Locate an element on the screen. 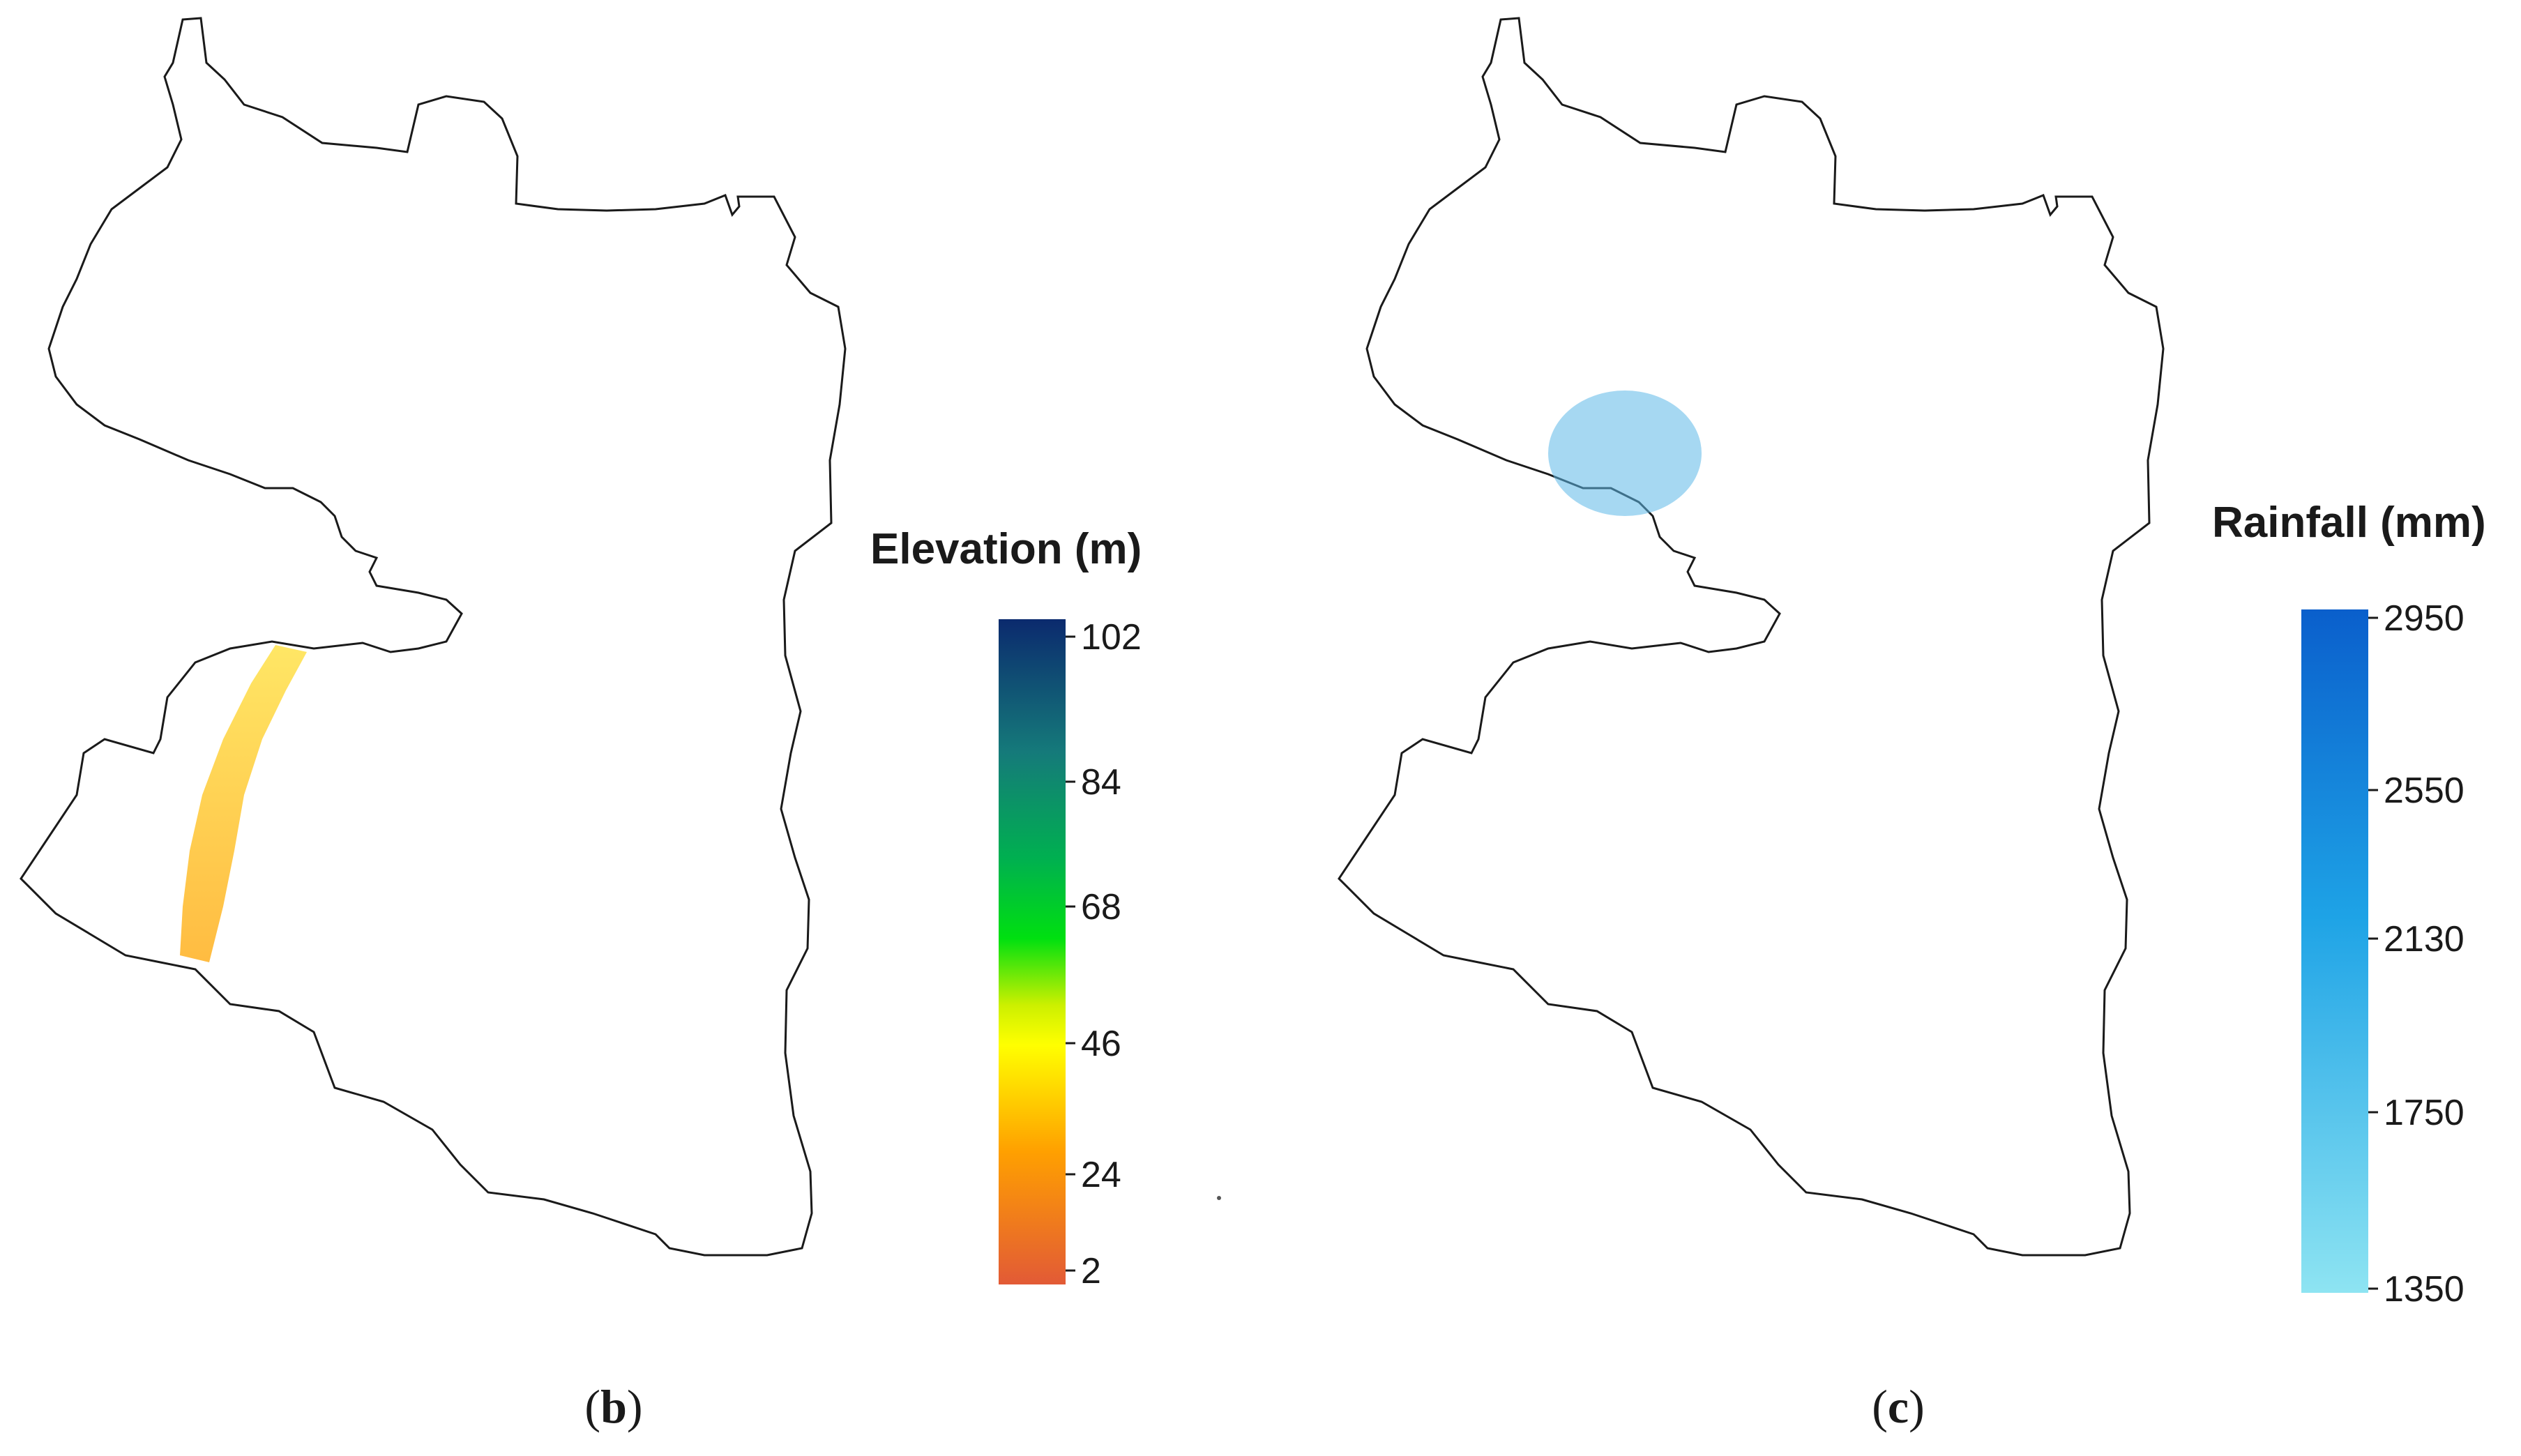  panel-label-c: (c) is located at coordinates (1899, 1406).